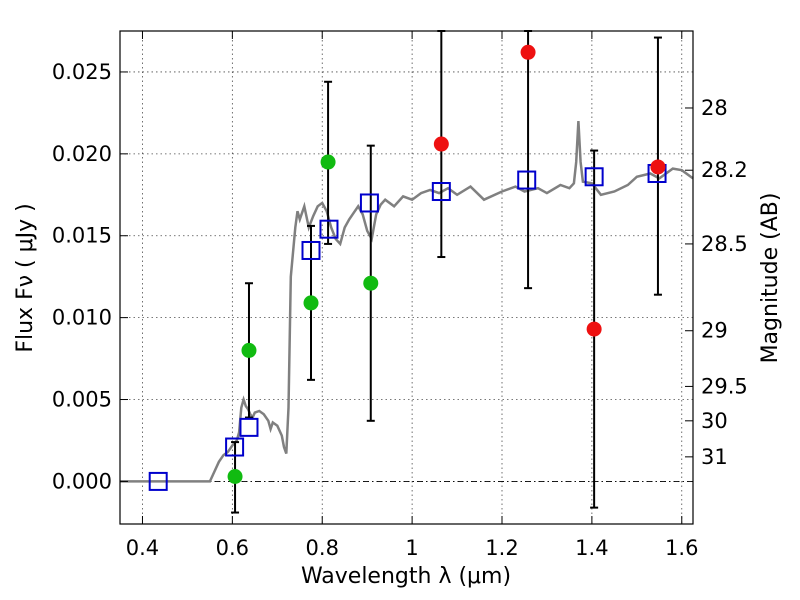 The width and height of the screenshot is (800, 600). I want to click on x-axis-label: Wavelength λ (μm), so click(406, 576).